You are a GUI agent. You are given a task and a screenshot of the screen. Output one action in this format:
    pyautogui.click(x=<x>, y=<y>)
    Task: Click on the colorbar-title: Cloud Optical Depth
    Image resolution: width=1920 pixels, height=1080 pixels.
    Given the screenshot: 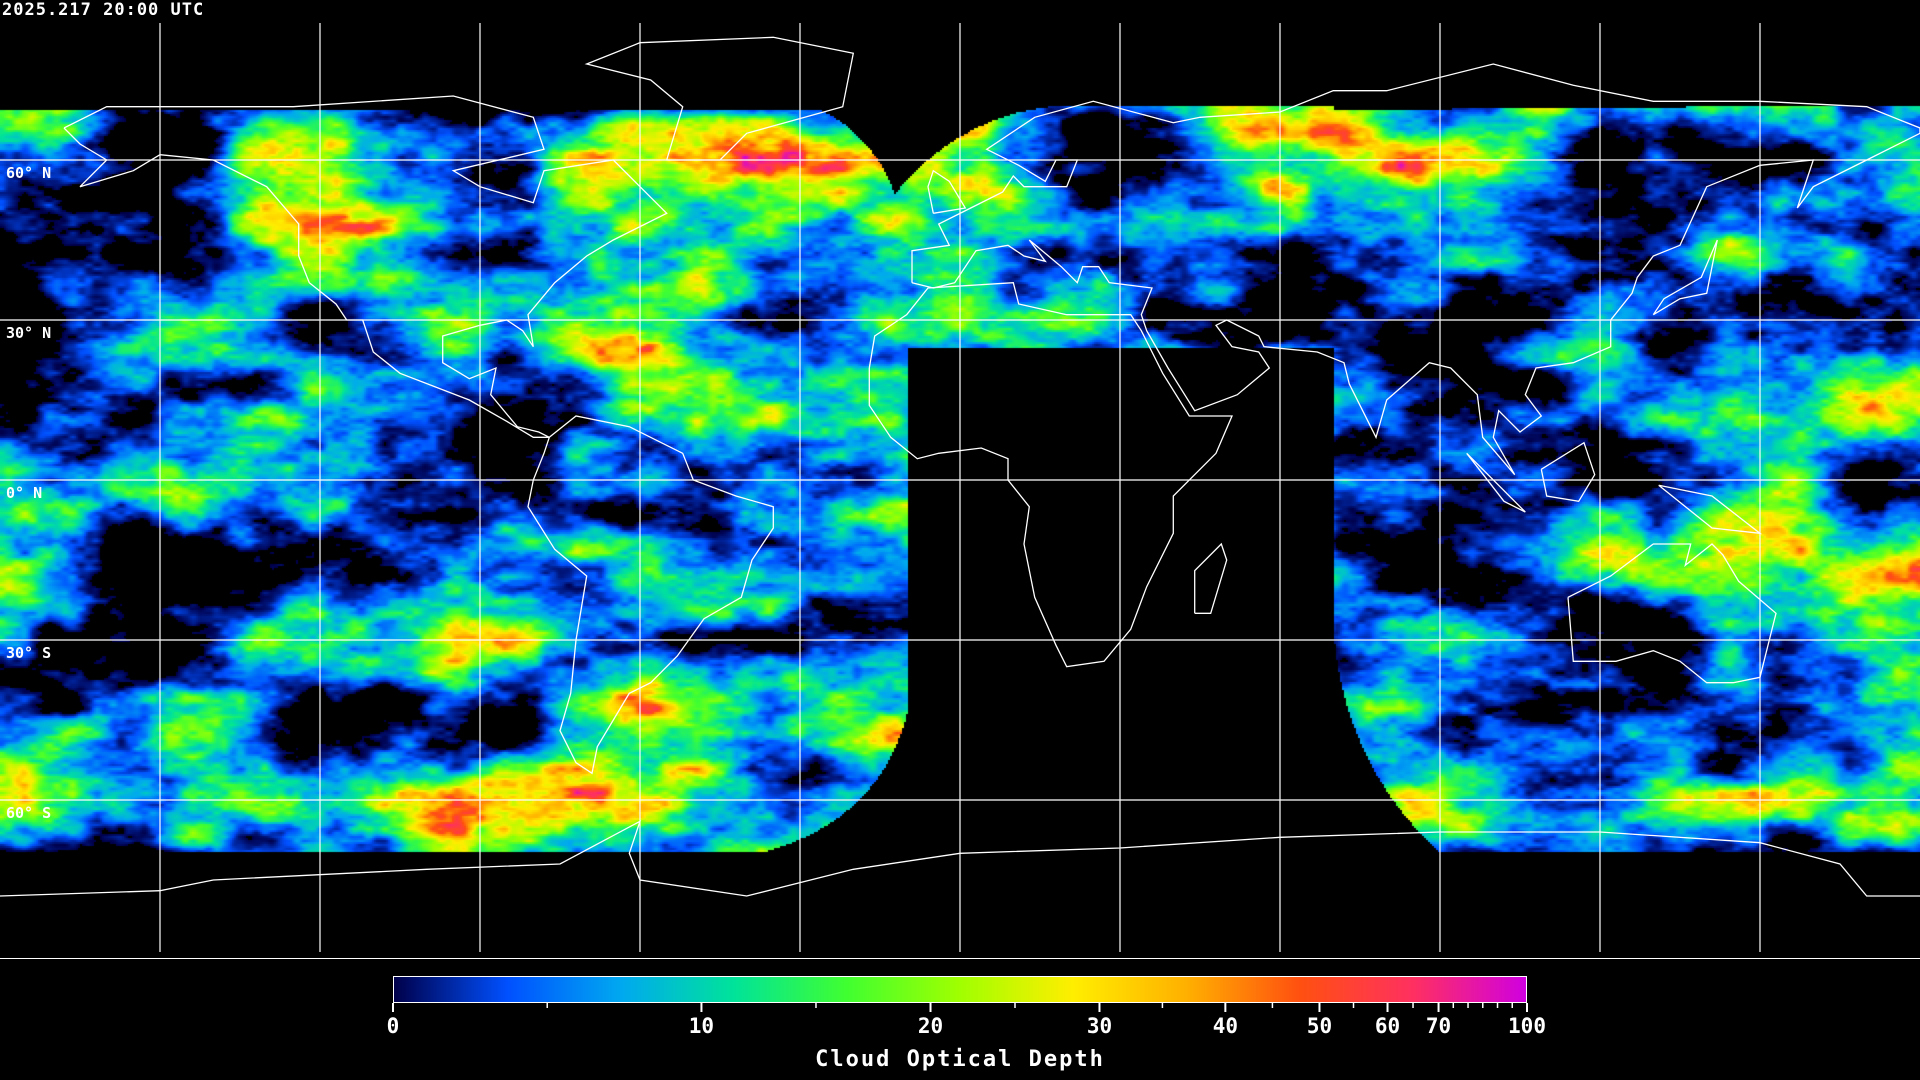 What is the action you would take?
    pyautogui.click(x=960, y=1059)
    